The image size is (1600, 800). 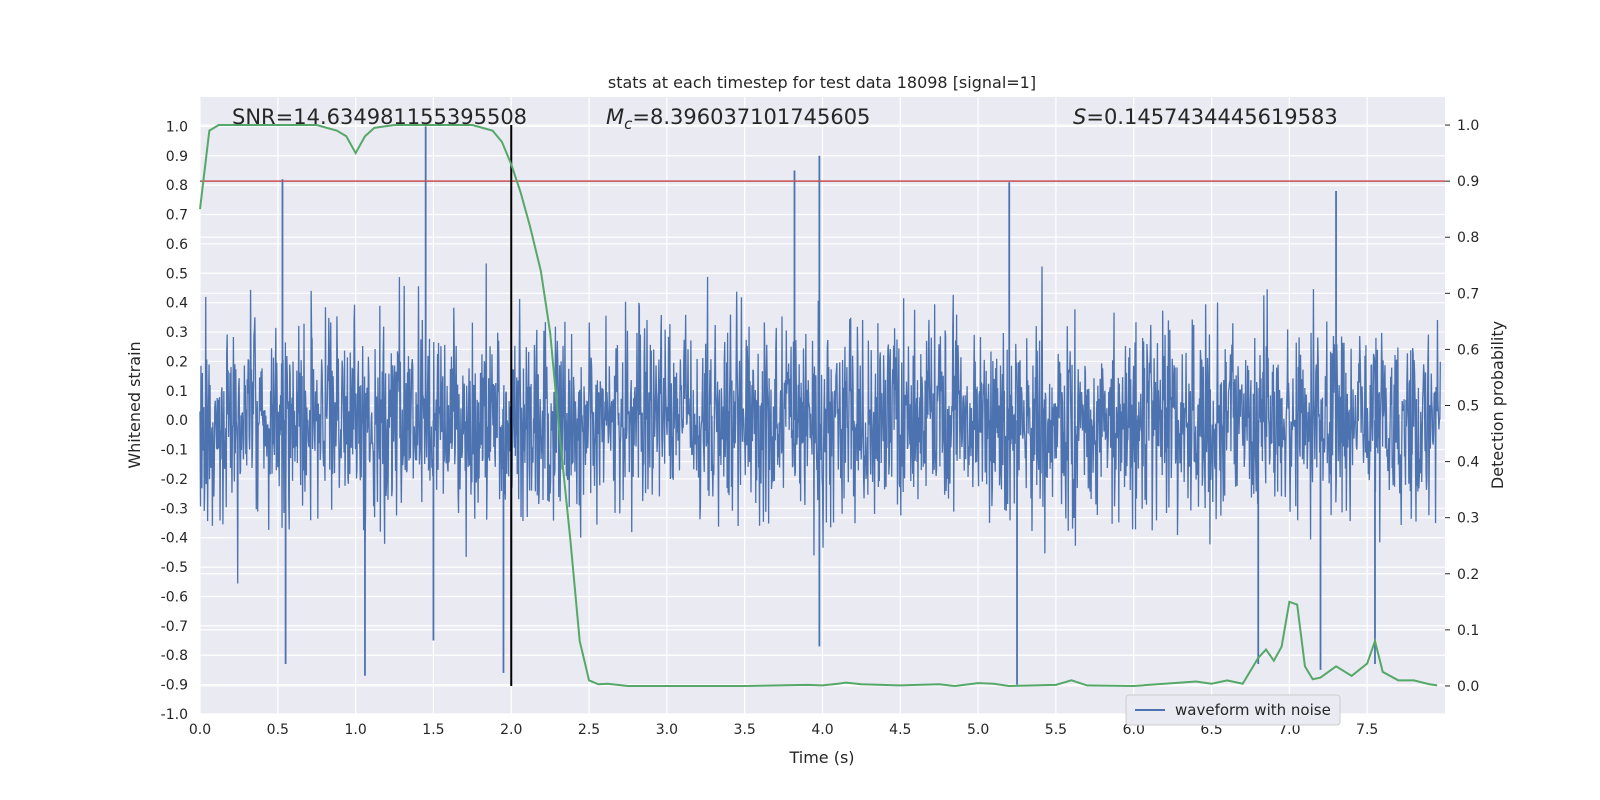 What do you see at coordinates (1211, 730) in the screenshot?
I see `x-tick-label: 6.5` at bounding box center [1211, 730].